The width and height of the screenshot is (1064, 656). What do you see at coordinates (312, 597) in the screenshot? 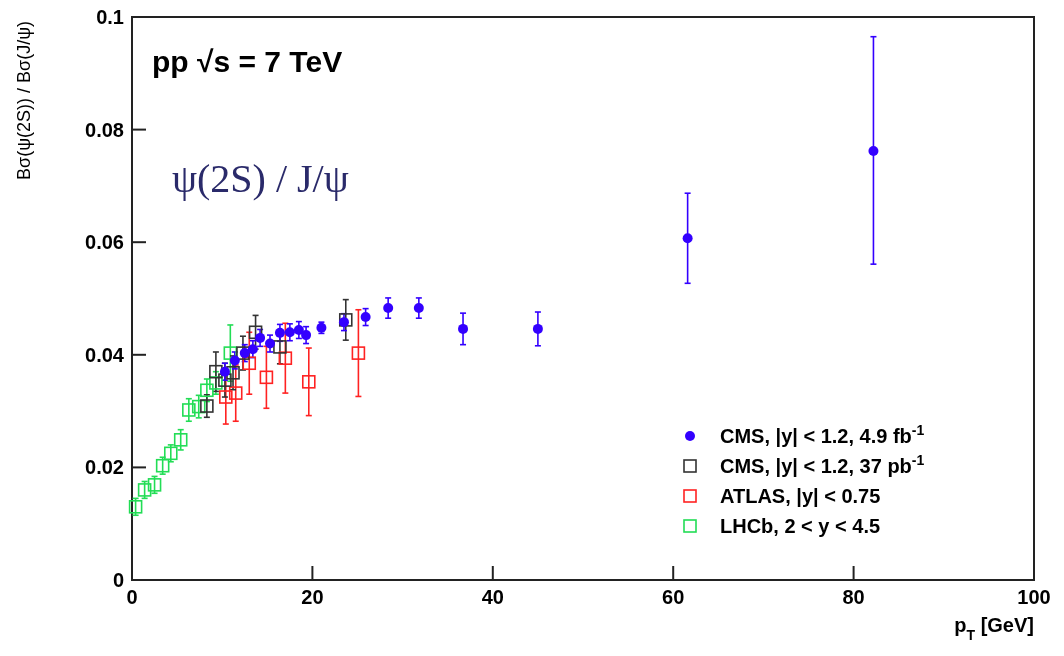
I see `x-tick-label: 20` at bounding box center [312, 597].